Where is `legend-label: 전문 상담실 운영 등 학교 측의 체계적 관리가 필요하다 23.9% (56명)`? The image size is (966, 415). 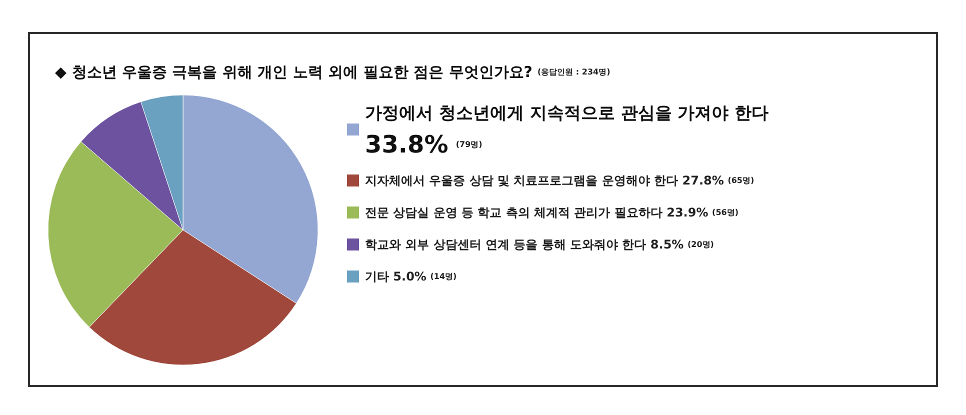 legend-label: 전문 상담실 운영 등 학교 측의 체계적 관리가 필요하다 23.9% (56명) is located at coordinates (551, 213).